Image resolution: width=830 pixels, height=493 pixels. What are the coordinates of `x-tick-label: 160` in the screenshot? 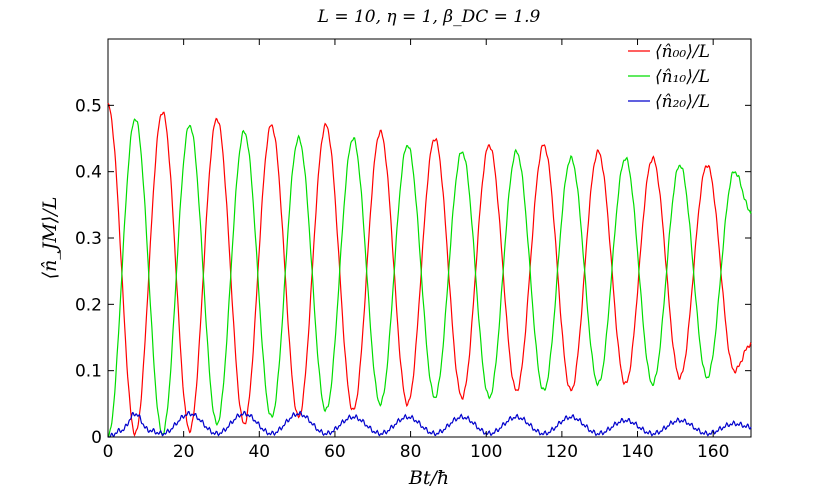 It's located at (713, 452).